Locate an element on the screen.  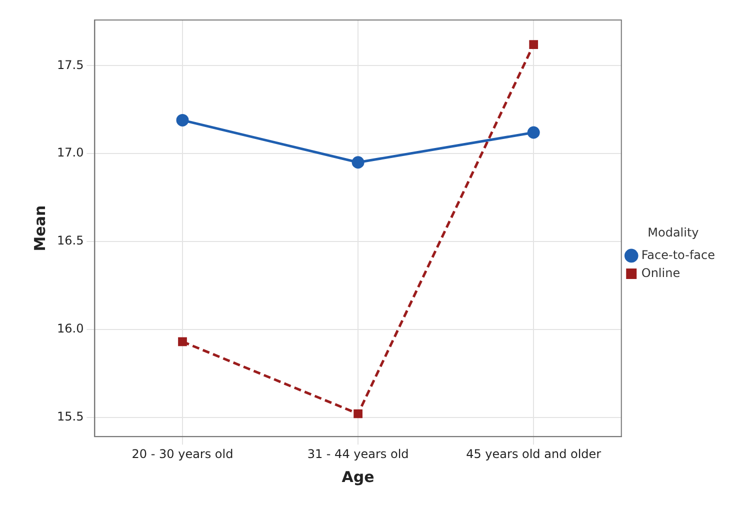
y-tick-label: 16.5 is located at coordinates (70, 241).